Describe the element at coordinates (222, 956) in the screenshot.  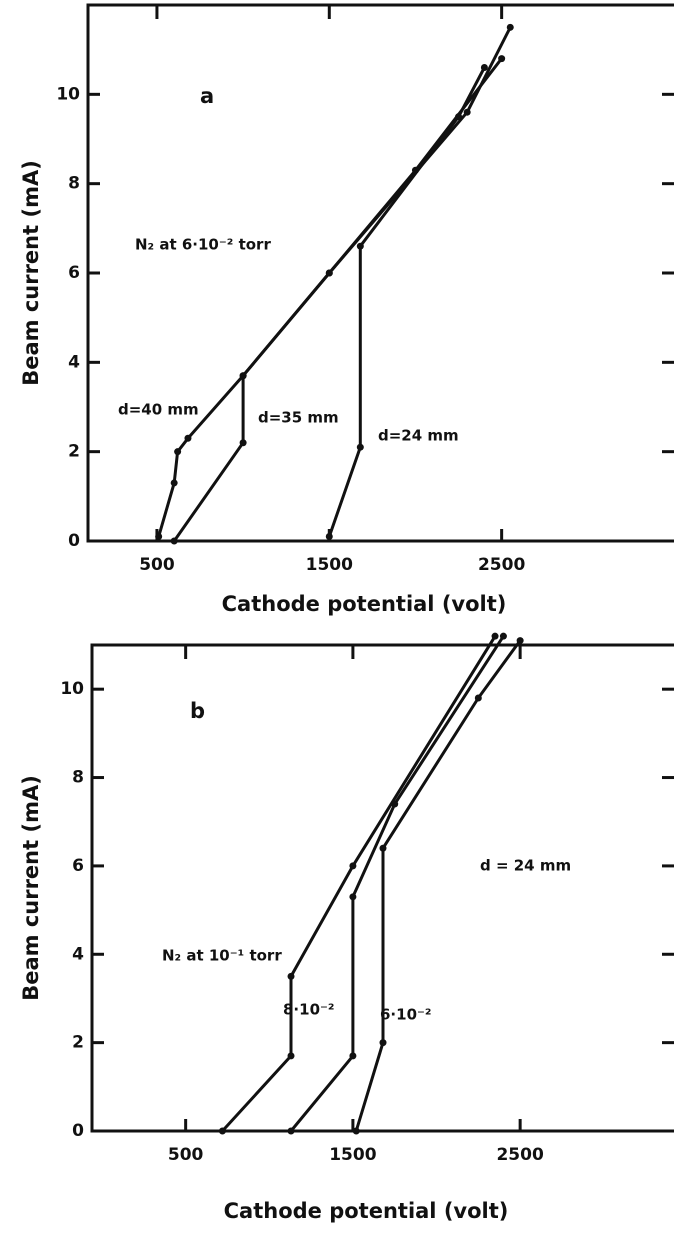
I see `series-label: N₂ at 10⁻¹ torr` at that location.